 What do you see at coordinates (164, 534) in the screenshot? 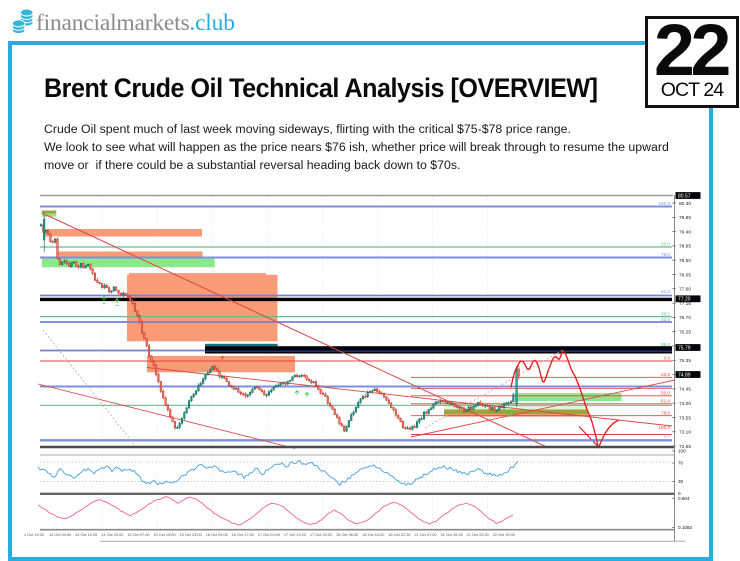
I see `svg-text: 15 Oct 15:00` at bounding box center [164, 534].